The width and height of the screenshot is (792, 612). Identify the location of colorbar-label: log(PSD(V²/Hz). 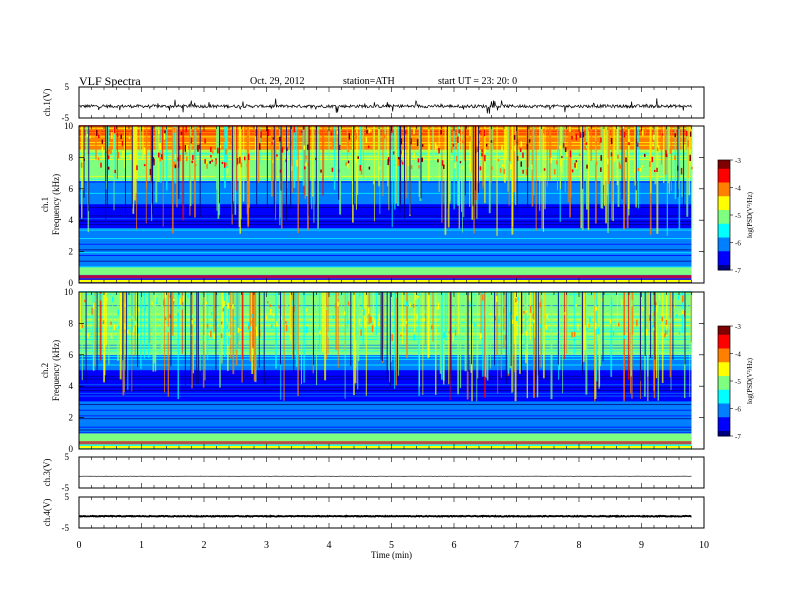
(750, 214).